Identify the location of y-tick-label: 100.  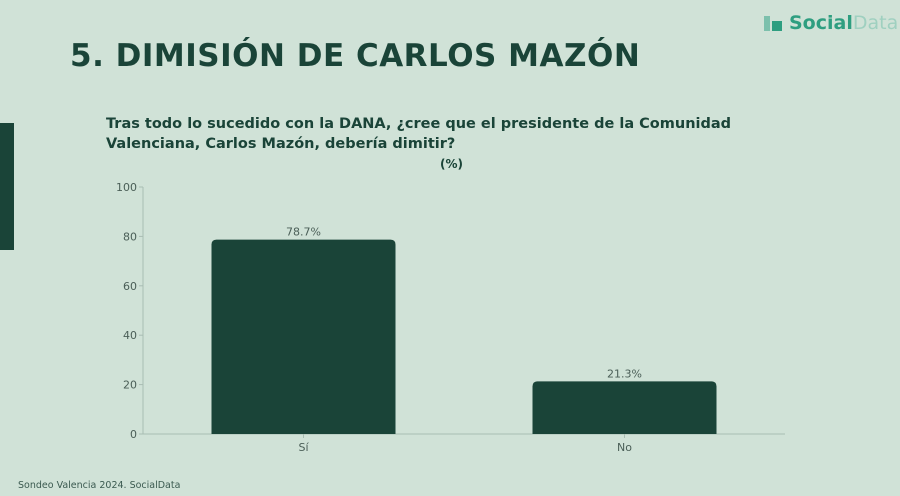
(126, 187).